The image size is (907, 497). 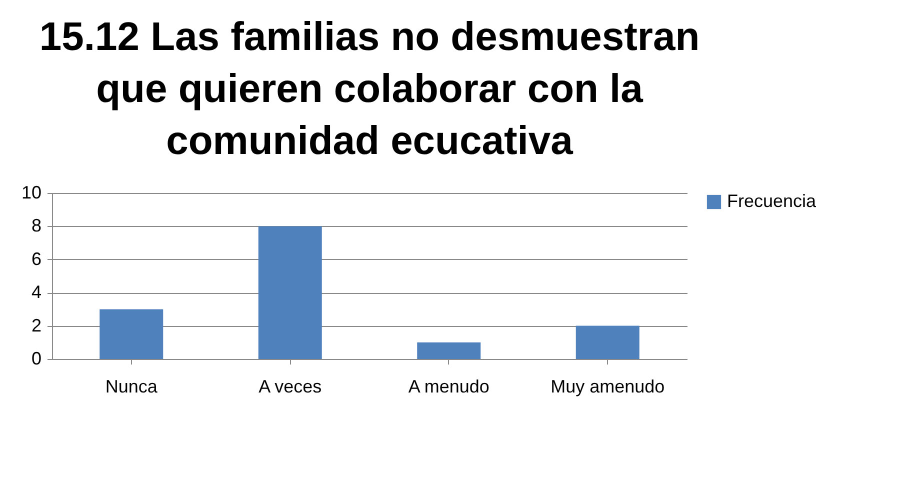 What do you see at coordinates (772, 201) in the screenshot?
I see `legend-label: Frecuencia` at bounding box center [772, 201].